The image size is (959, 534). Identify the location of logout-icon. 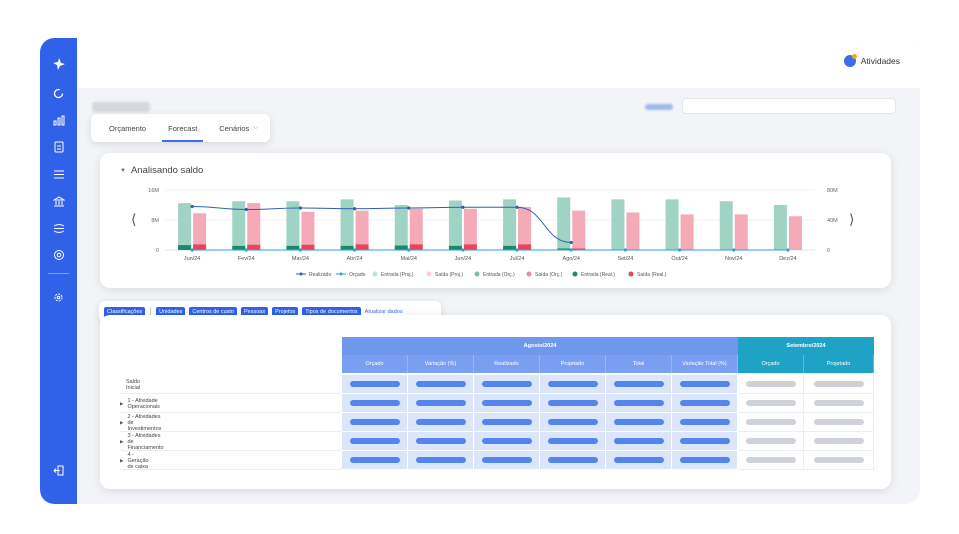
(58, 470).